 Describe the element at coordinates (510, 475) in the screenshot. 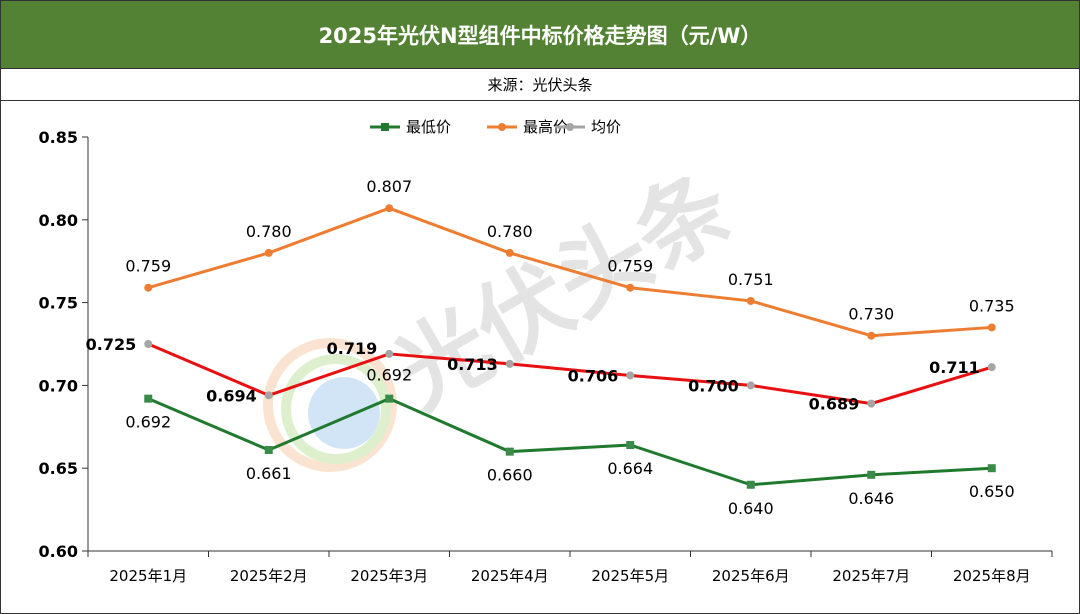

I see `min-data-label: 0.660` at that location.